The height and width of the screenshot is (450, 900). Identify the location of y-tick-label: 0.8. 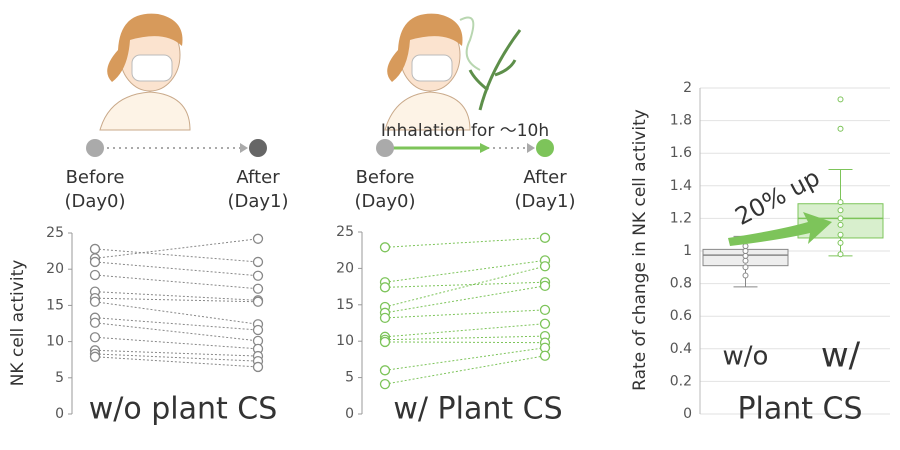
(681, 284).